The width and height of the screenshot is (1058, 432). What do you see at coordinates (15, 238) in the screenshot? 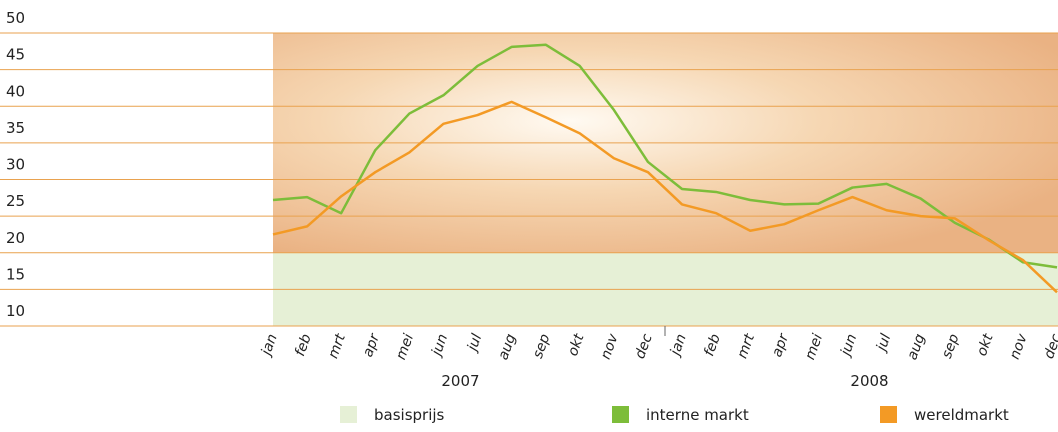
I see `y-tick-label: 20` at bounding box center [15, 238].